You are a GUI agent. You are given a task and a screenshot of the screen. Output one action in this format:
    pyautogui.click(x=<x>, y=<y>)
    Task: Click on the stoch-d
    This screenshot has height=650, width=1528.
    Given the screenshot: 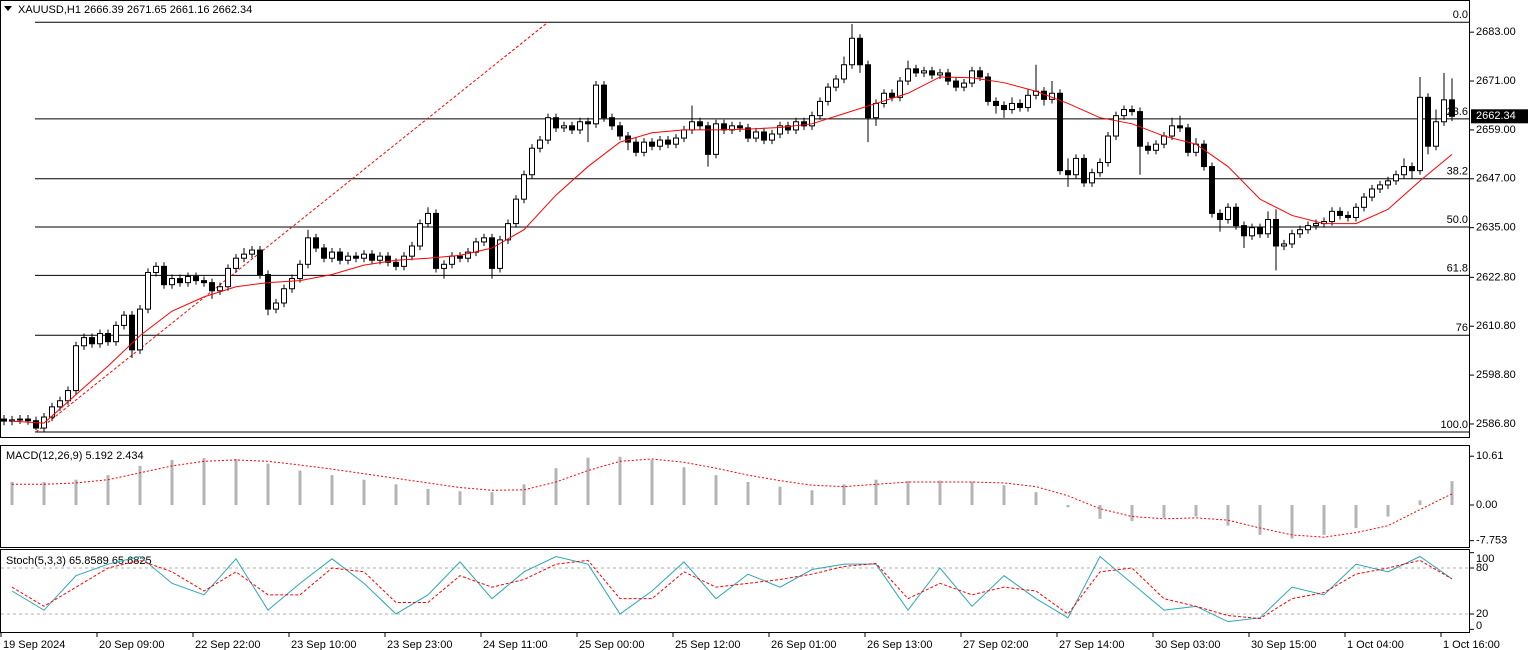 What is the action you would take?
    pyautogui.click(x=732, y=589)
    